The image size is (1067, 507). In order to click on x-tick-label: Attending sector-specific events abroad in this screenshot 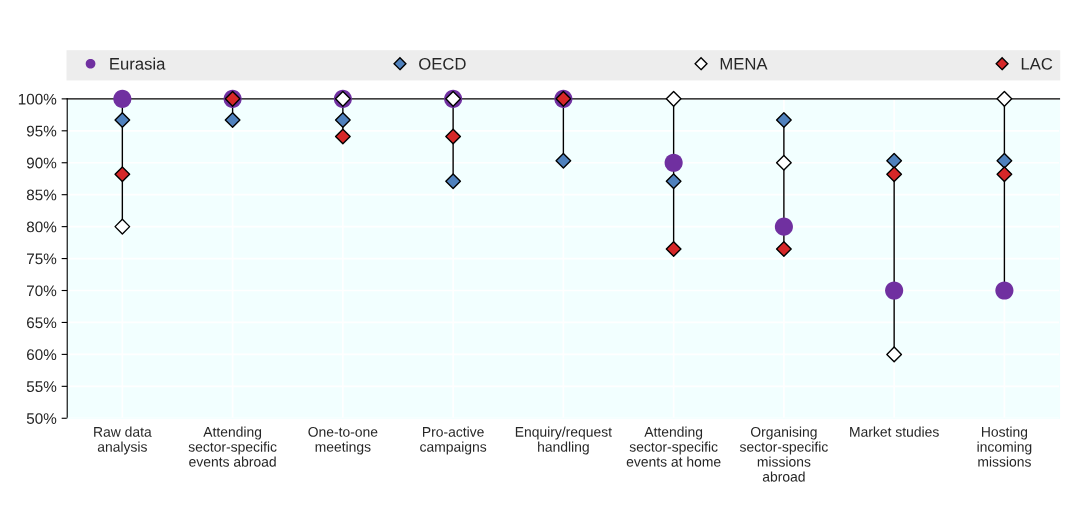, I will do `click(232, 446)`.